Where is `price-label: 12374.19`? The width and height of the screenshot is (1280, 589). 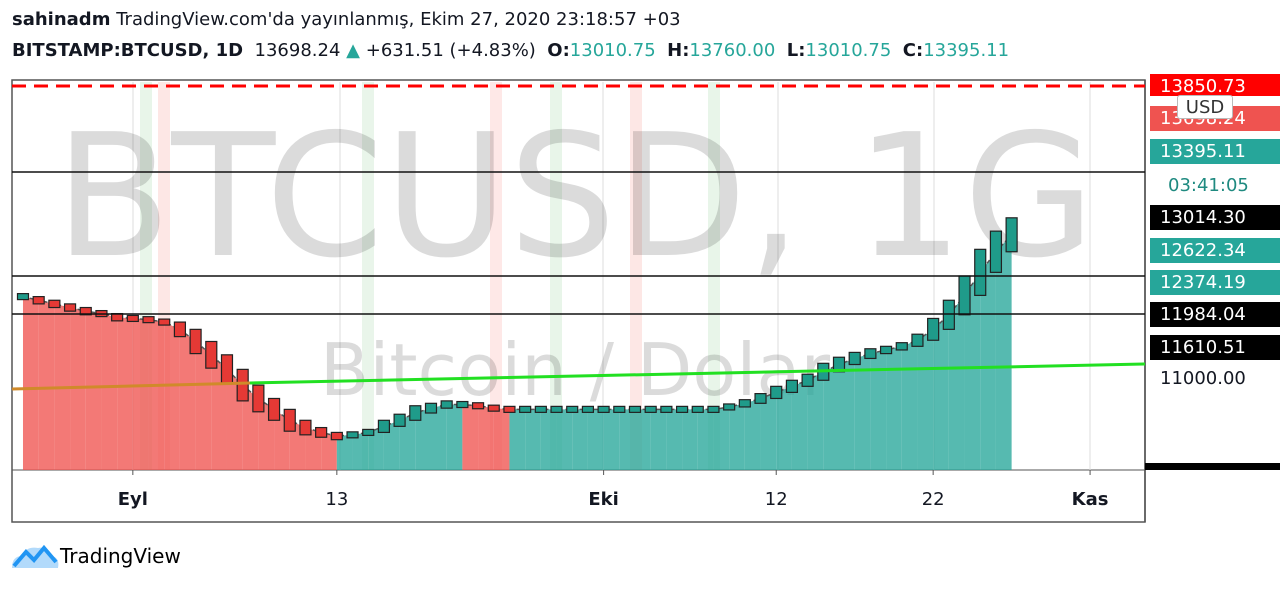
price-label: 12374.19 is located at coordinates (1215, 282).